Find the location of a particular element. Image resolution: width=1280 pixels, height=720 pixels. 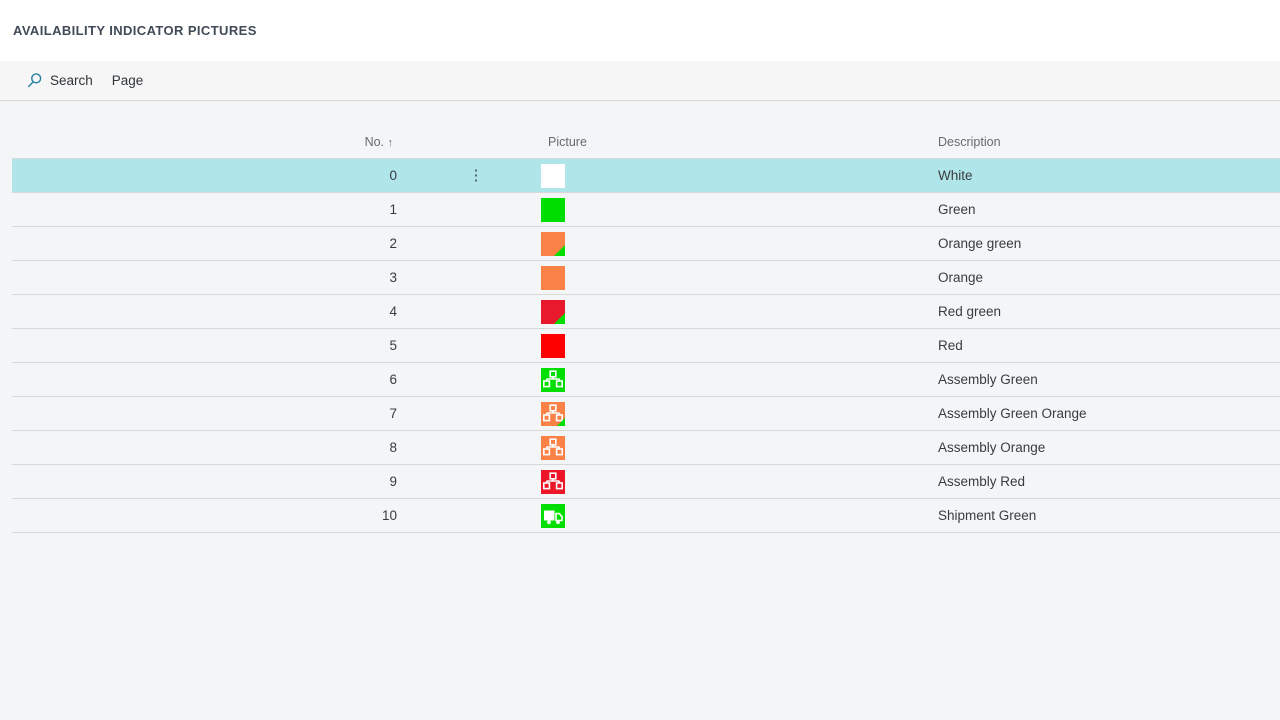

cell-no: 2 is located at coordinates (393, 243).